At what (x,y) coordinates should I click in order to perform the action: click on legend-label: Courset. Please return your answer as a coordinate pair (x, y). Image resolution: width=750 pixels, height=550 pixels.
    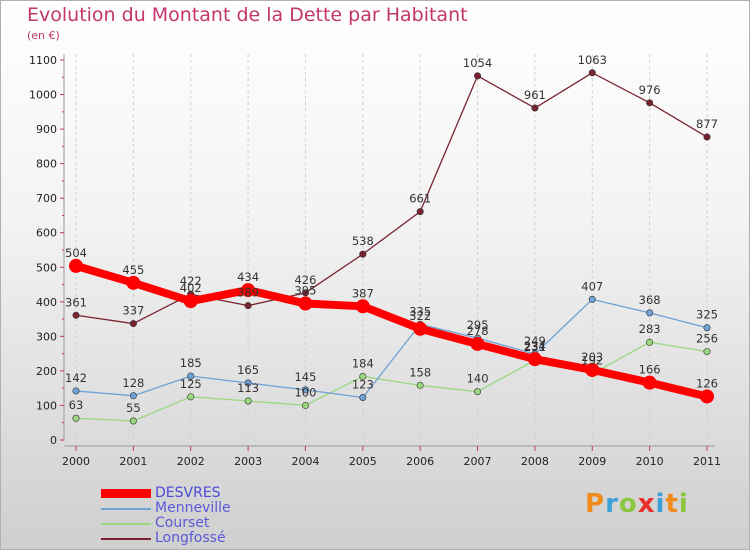
    Looking at the image, I should click on (182, 523).